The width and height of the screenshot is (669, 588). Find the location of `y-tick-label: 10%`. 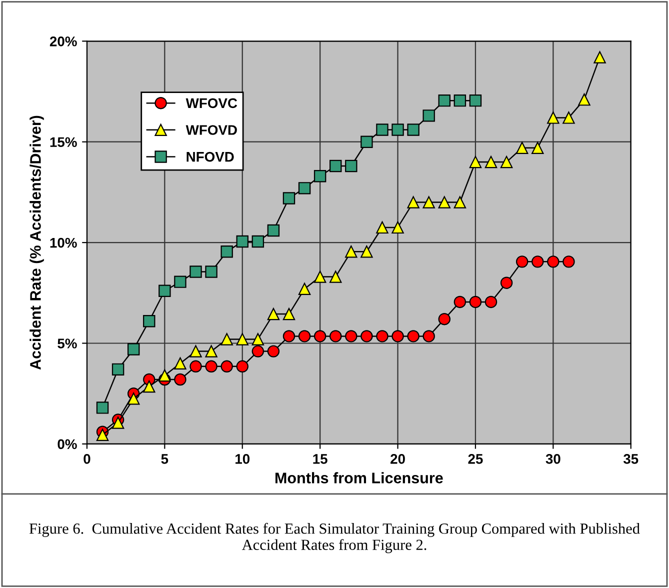

y-tick-label: 10% is located at coordinates (63, 243).